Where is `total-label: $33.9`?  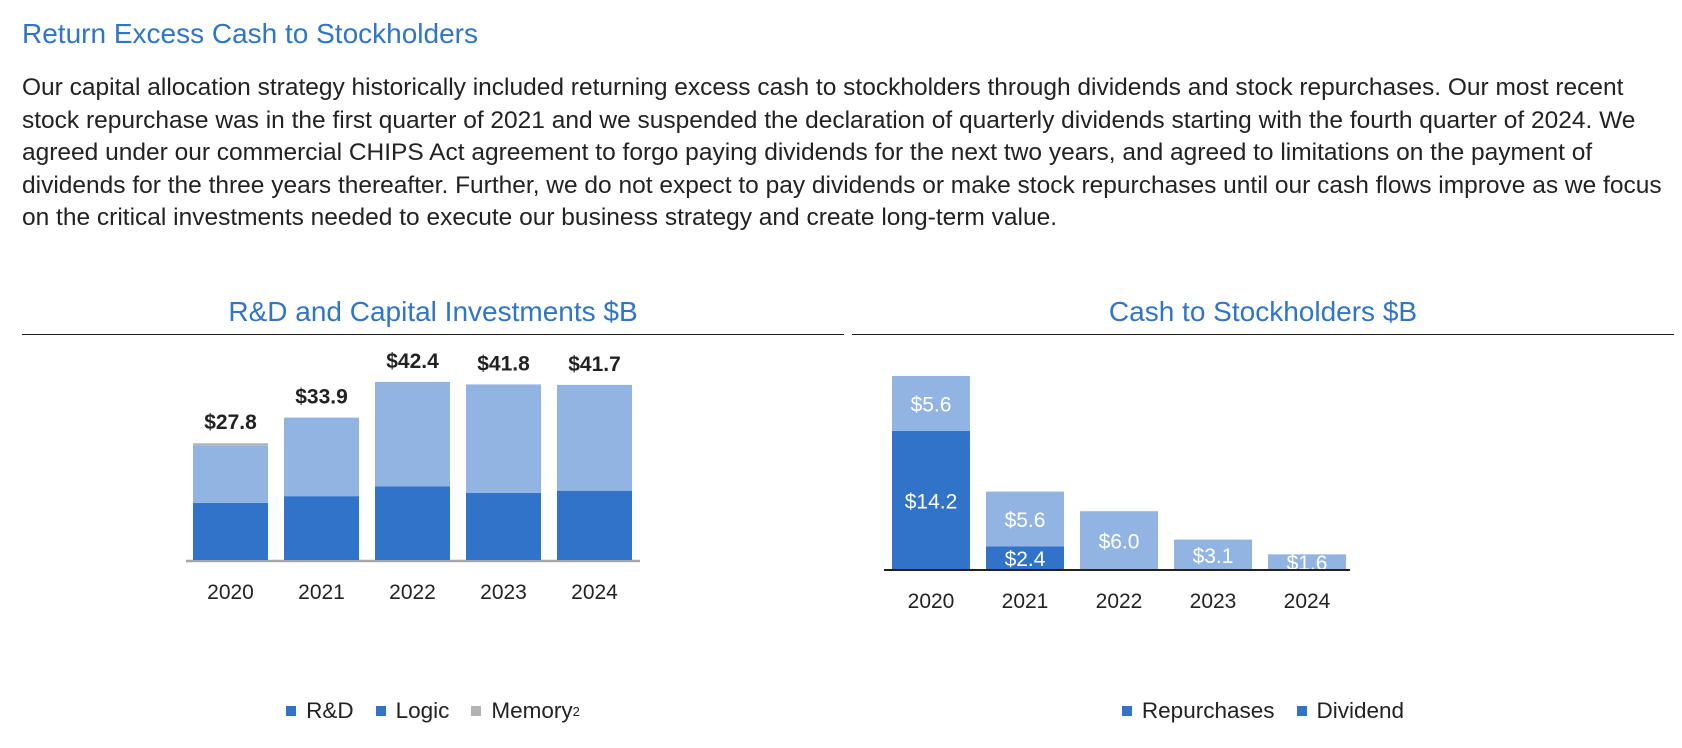 total-label: $33.9 is located at coordinates (321, 397).